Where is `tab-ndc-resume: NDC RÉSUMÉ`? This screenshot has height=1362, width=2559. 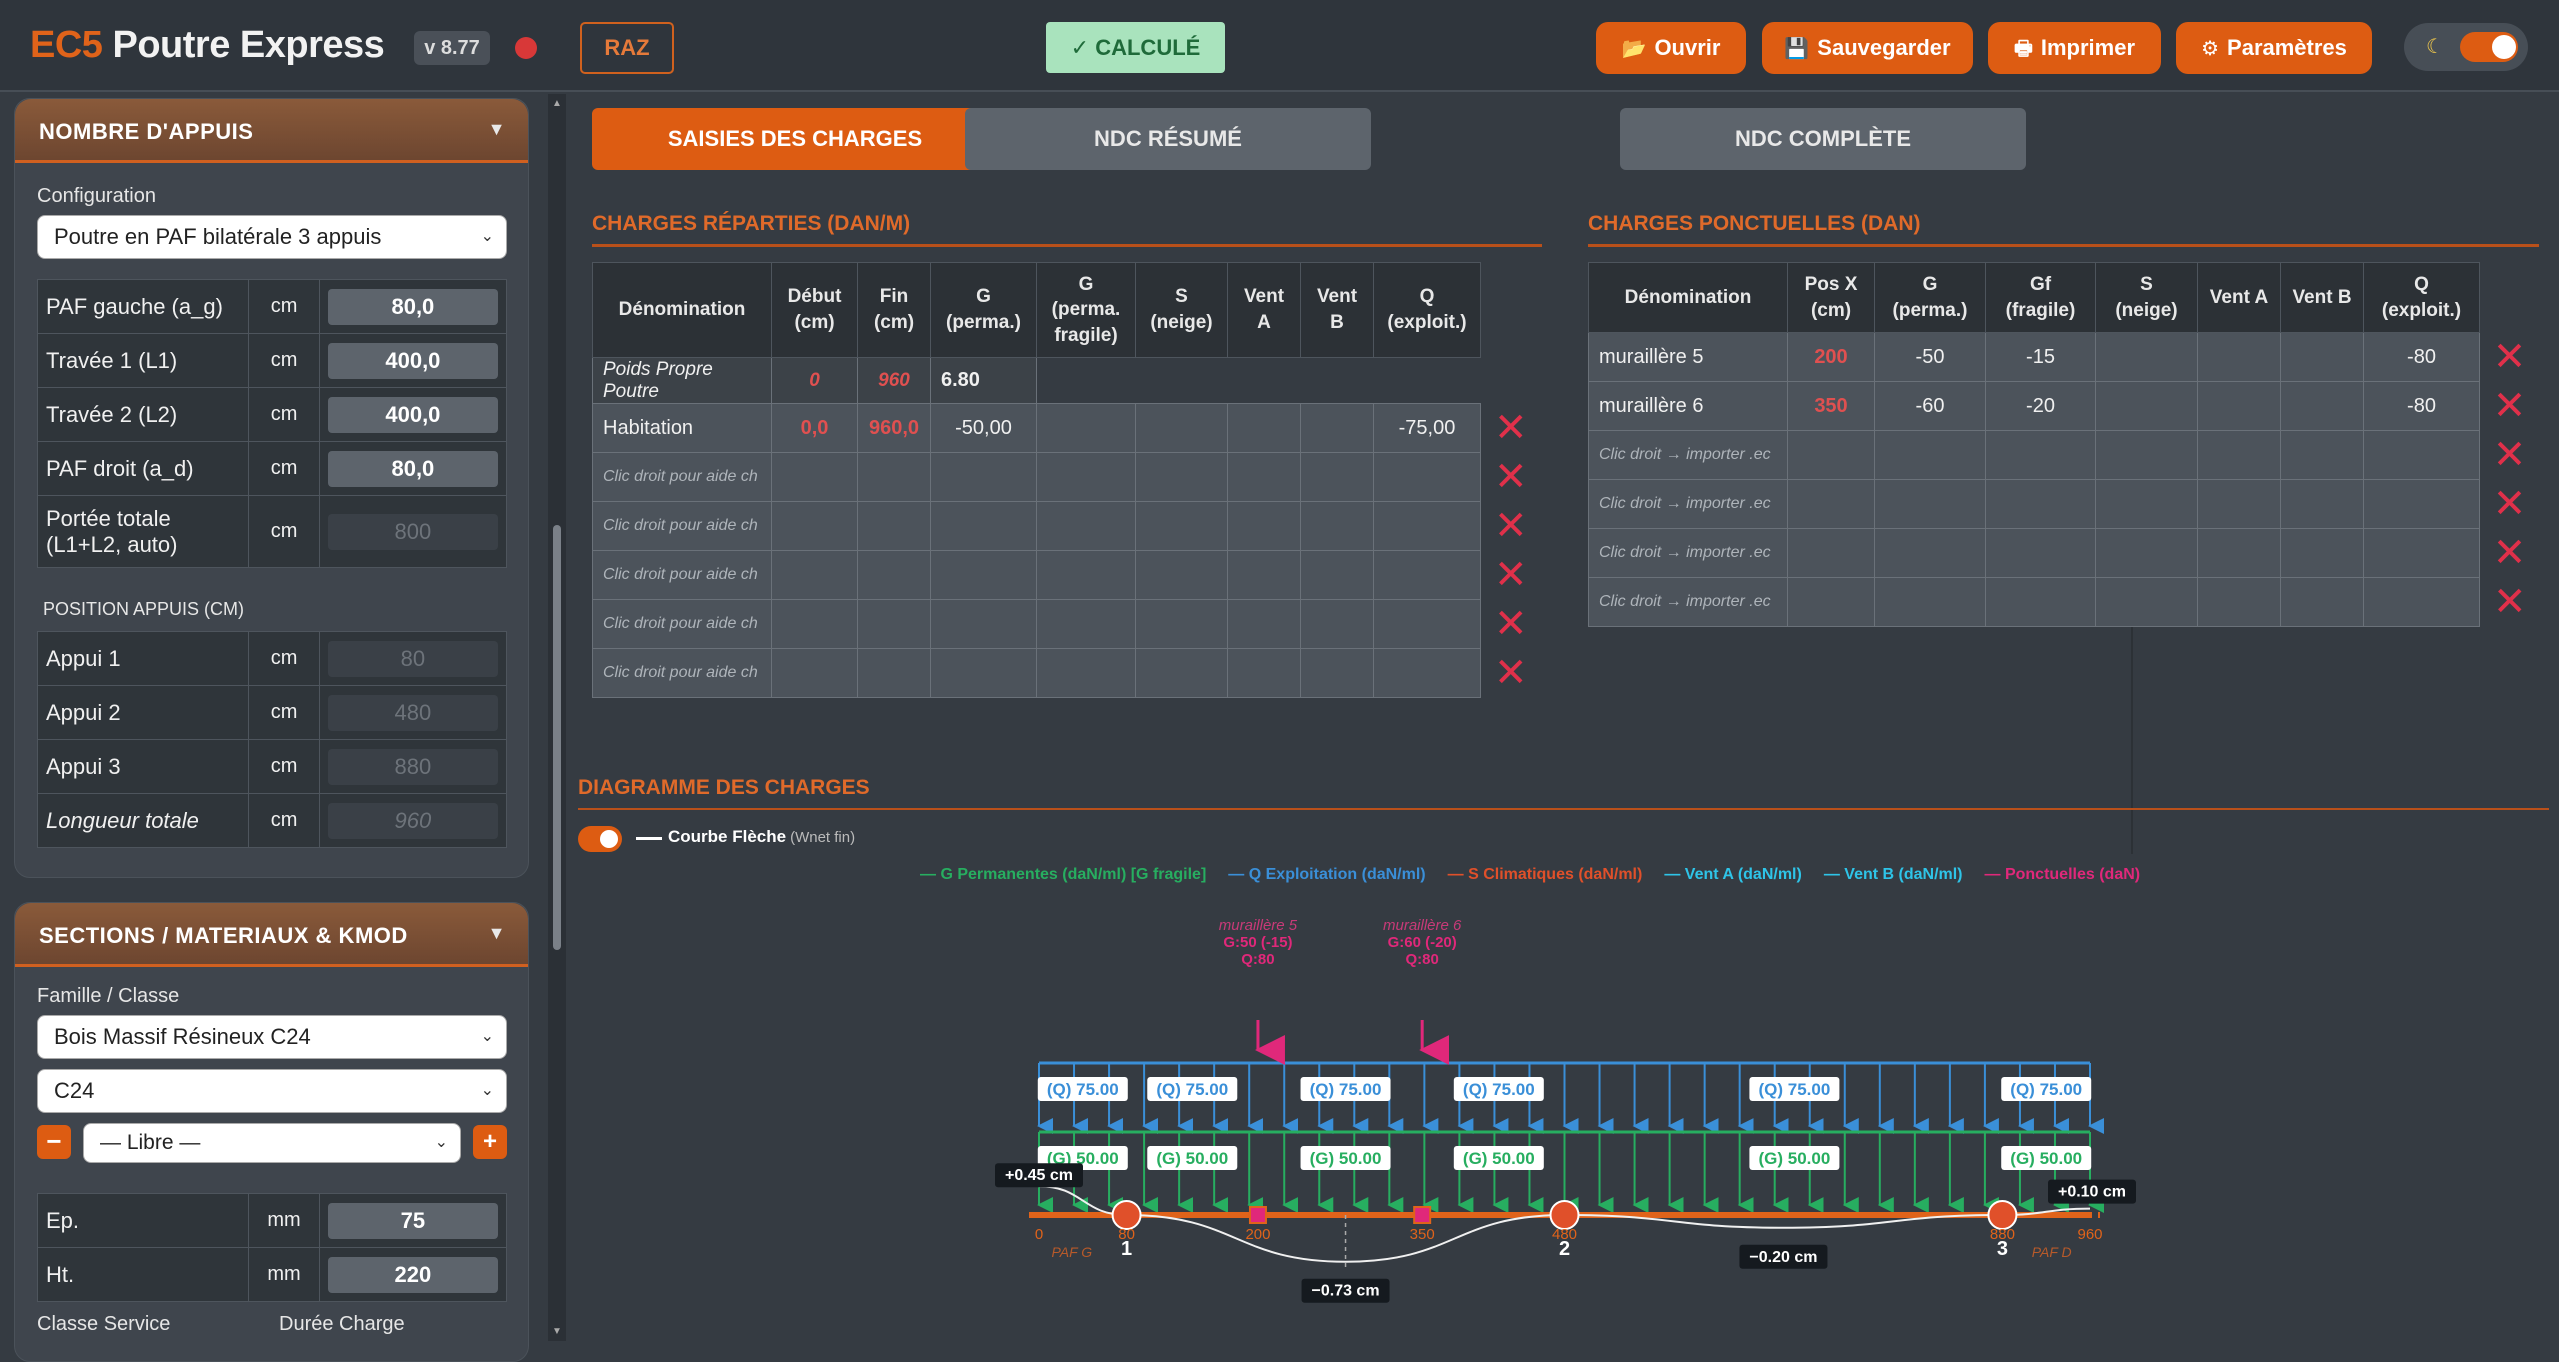
tab-ndc-resume: NDC RÉSUMÉ is located at coordinates (1168, 139).